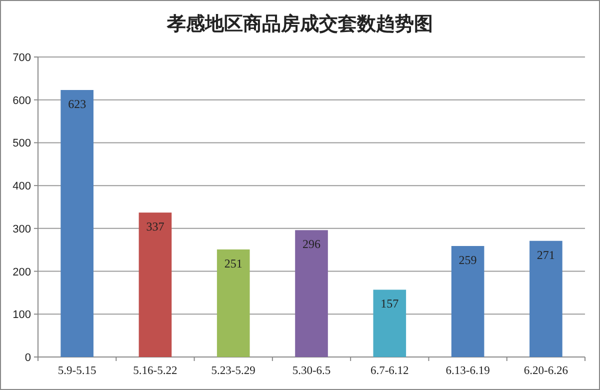  Describe the element at coordinates (21, 186) in the screenshot. I see `y-tick-label: 400` at that location.